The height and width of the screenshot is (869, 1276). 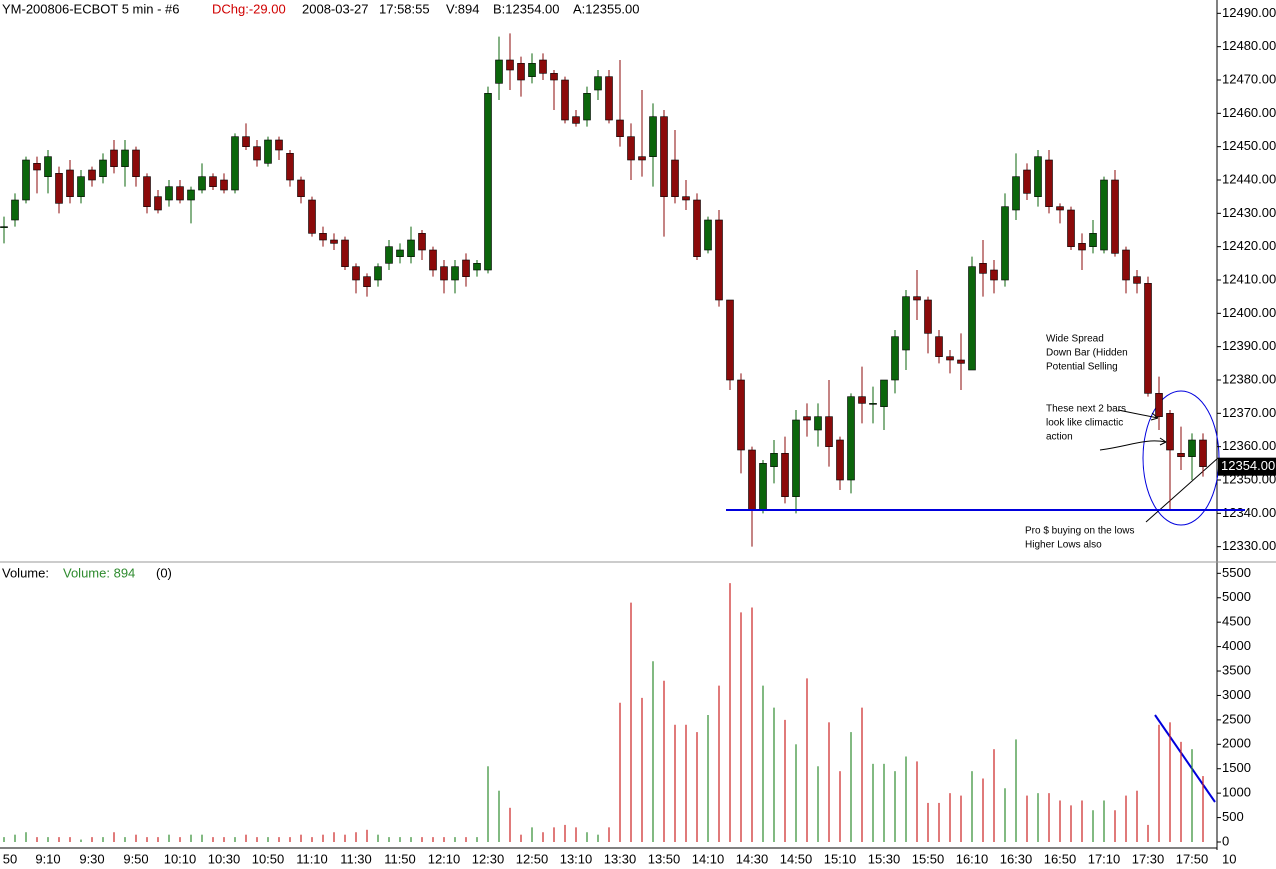 I want to click on last-price-label: 12354.00, so click(x=1248, y=465).